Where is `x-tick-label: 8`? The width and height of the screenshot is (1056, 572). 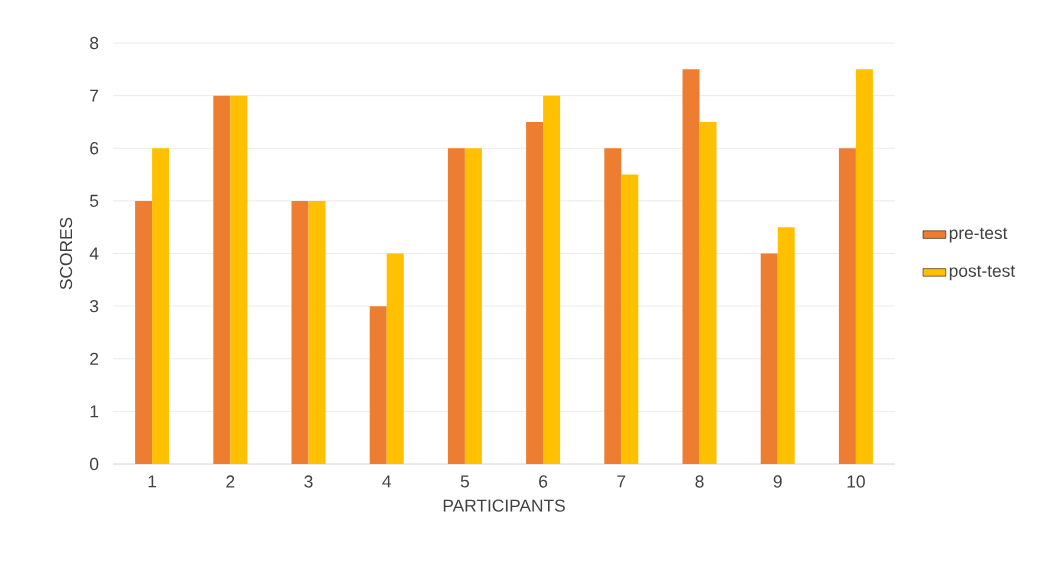 x-tick-label: 8 is located at coordinates (699, 481).